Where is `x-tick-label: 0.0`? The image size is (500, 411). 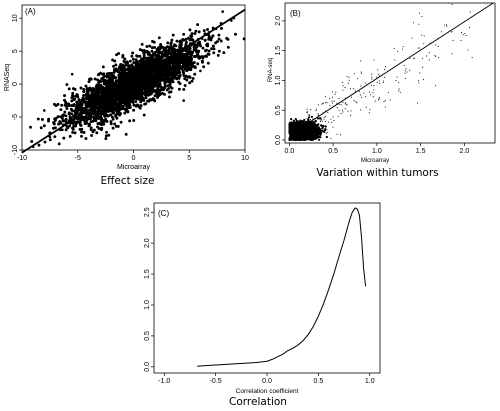 x-tick-label: 0.0 is located at coordinates (290, 151).